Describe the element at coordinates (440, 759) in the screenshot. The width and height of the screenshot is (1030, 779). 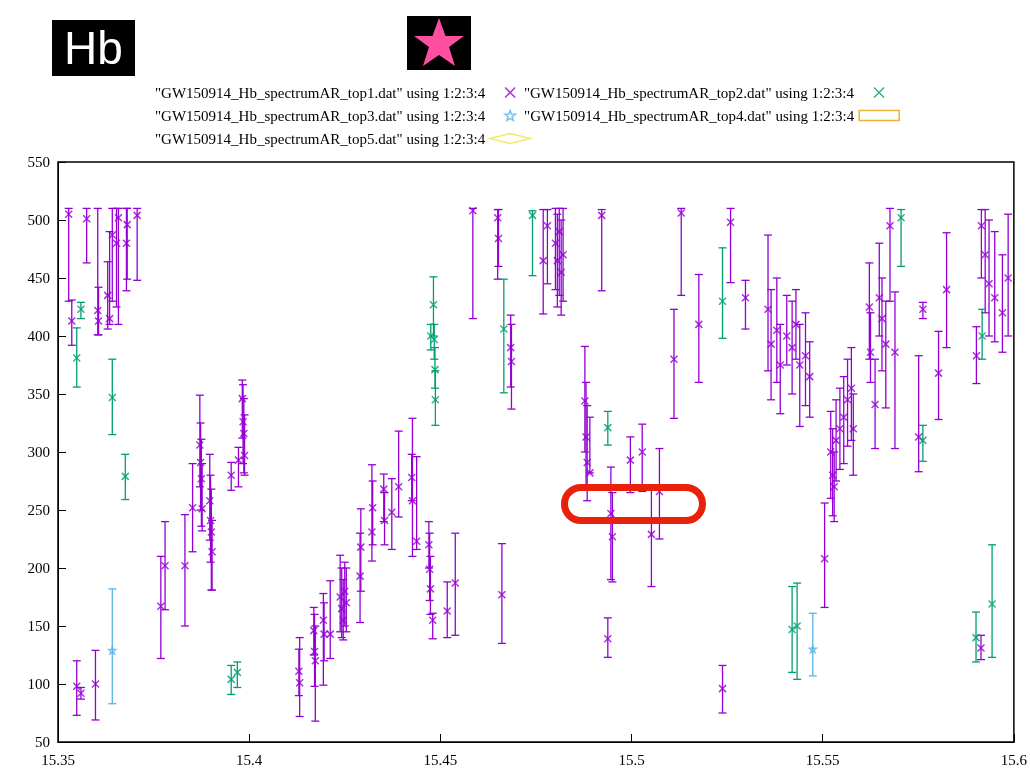
I see `x-tick-label: 15.45` at that location.